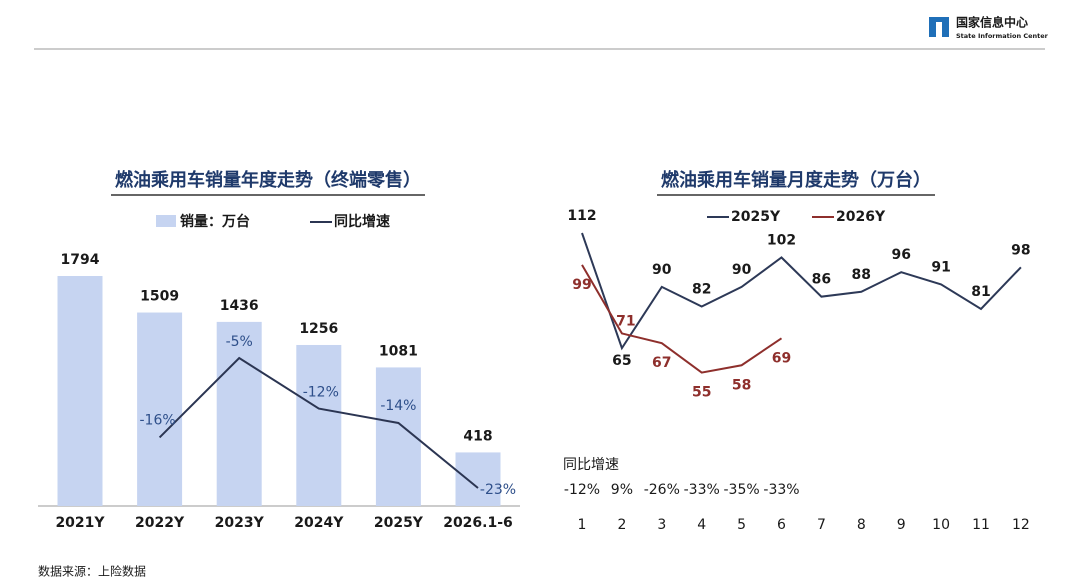 Image resolution: width=1080 pixels, height=583 pixels. Describe the element at coordinates (239, 342) in the screenshot. I see `growth-label: -5%` at that location.